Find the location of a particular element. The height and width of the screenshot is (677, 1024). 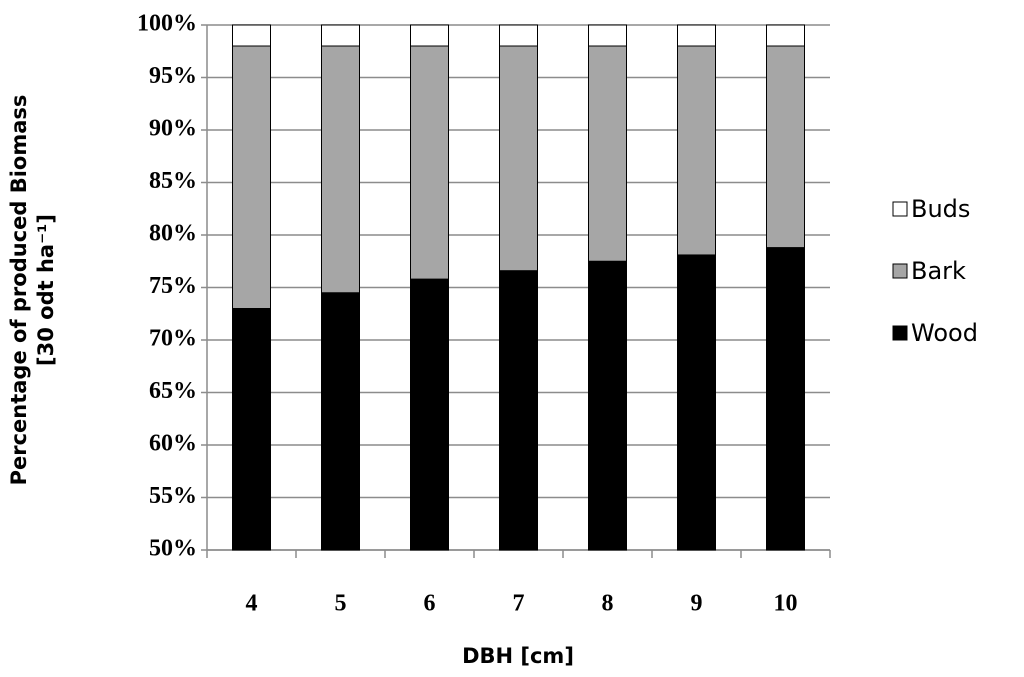

legend-label: Wood is located at coordinates (944, 333).